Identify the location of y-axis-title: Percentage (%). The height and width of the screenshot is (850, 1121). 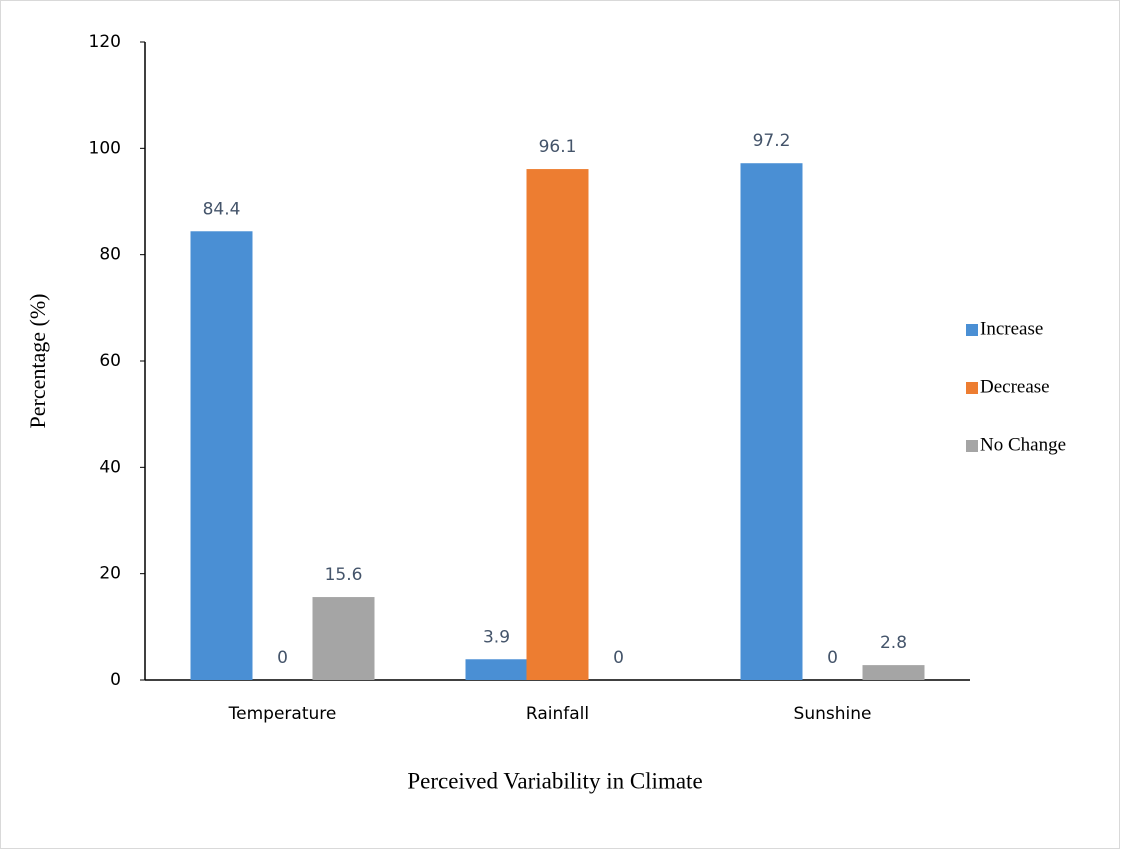
(37, 361).